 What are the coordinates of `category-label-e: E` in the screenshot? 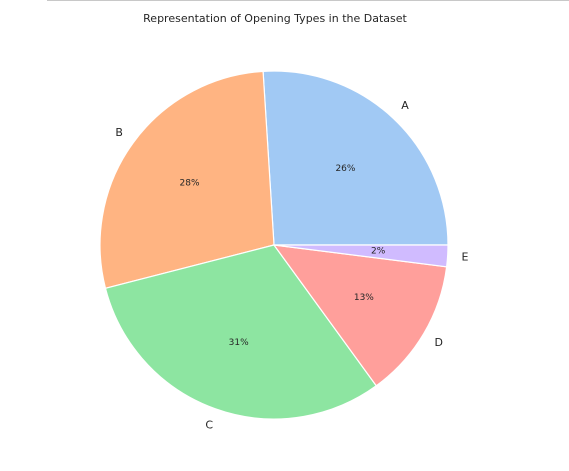 It's located at (465, 257).